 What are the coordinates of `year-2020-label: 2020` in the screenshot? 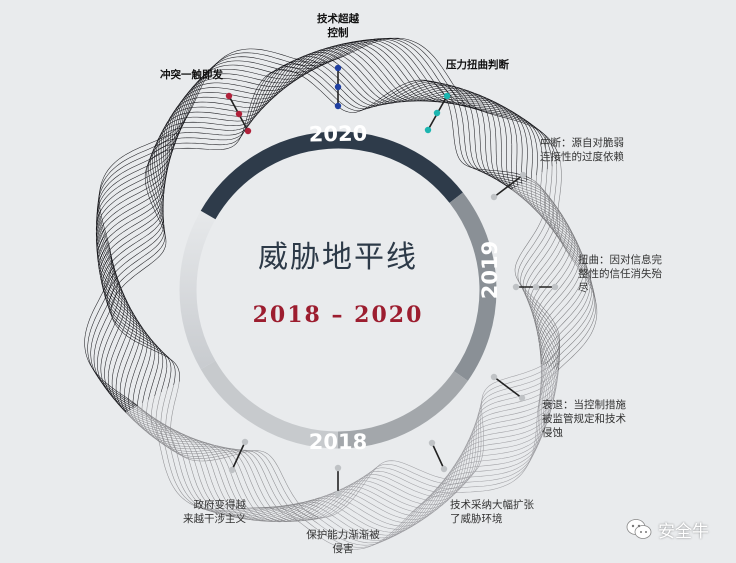 It's located at (338, 133).